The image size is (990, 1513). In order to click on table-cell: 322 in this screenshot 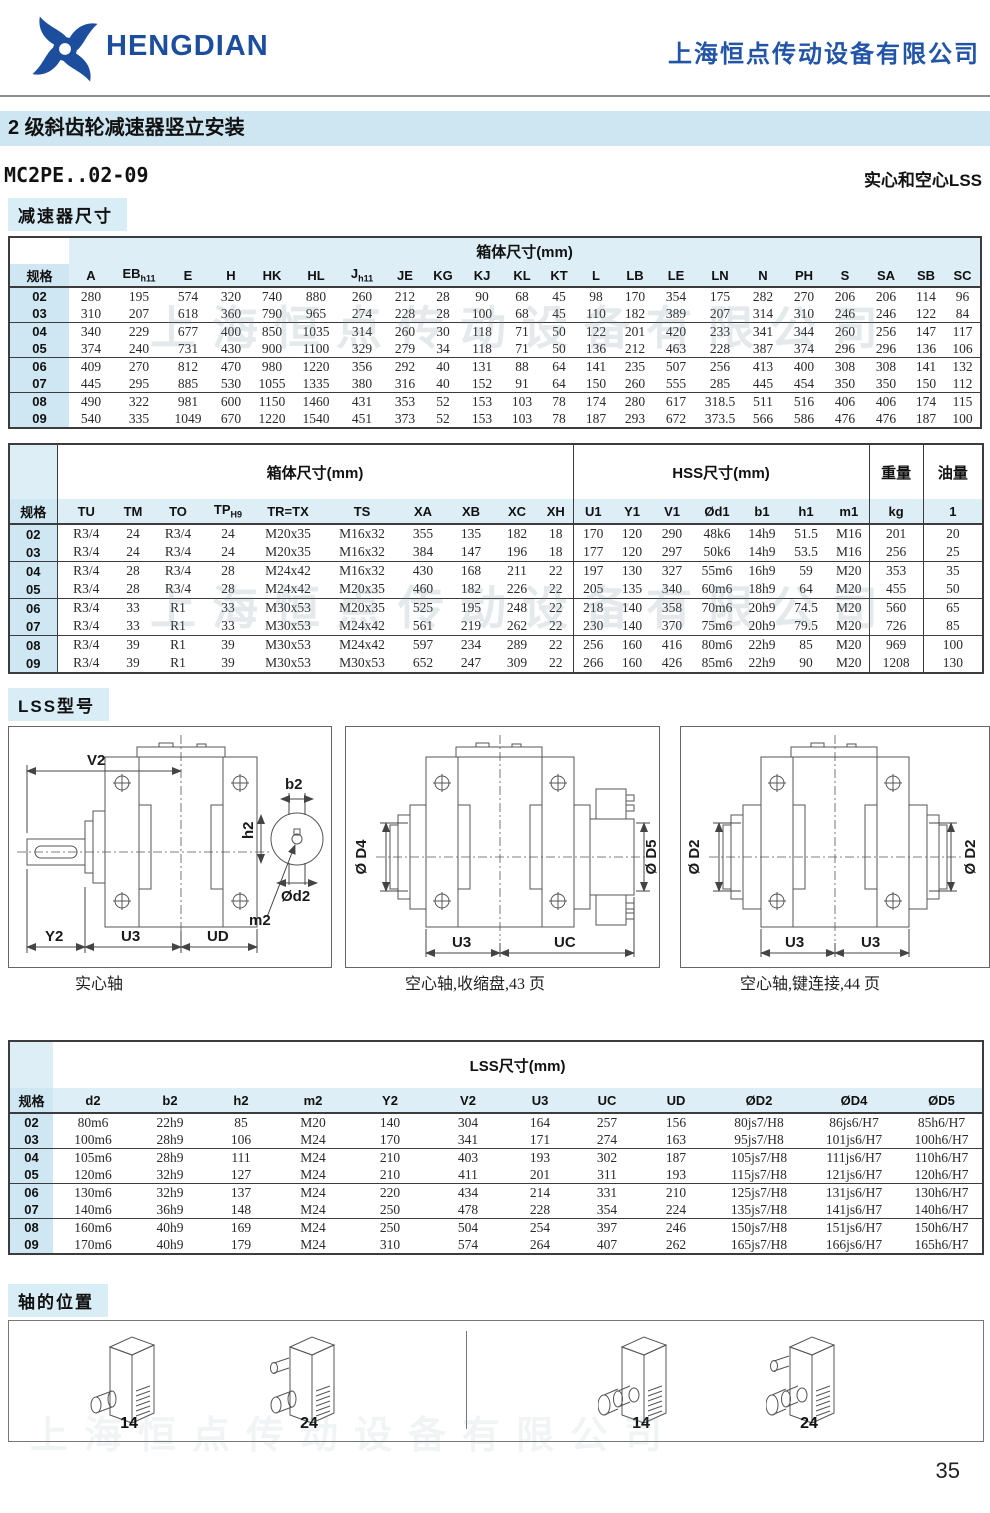, I will do `click(139, 401)`.